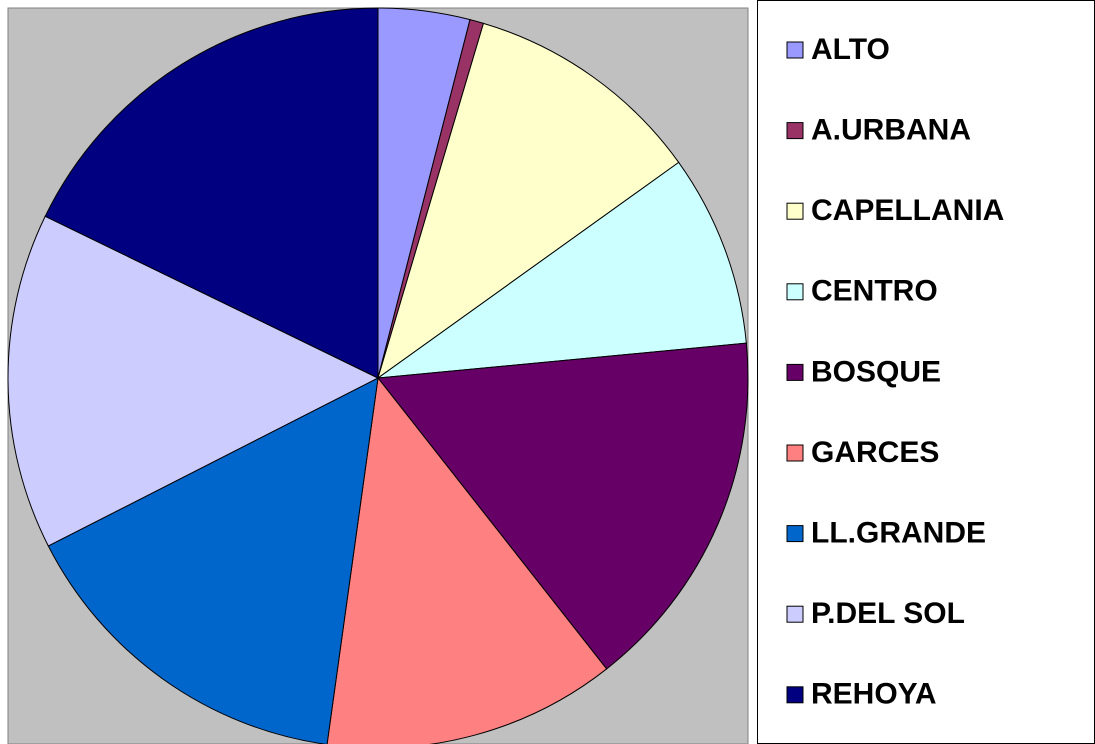 The height and width of the screenshot is (744, 1095). I want to click on legend-label: BOSQUE, so click(876, 371).